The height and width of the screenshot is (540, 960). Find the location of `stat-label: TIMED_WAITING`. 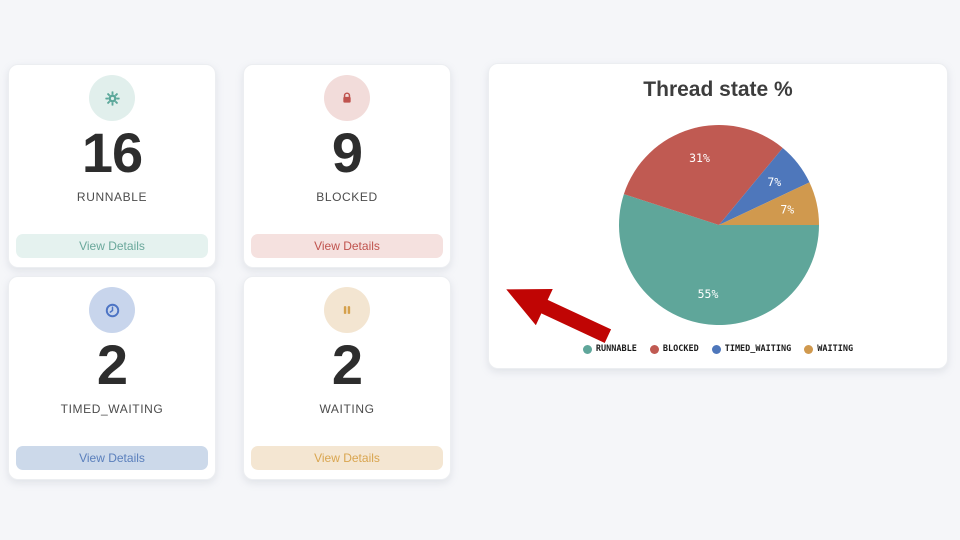

stat-label: TIMED_WAITING is located at coordinates (112, 409).